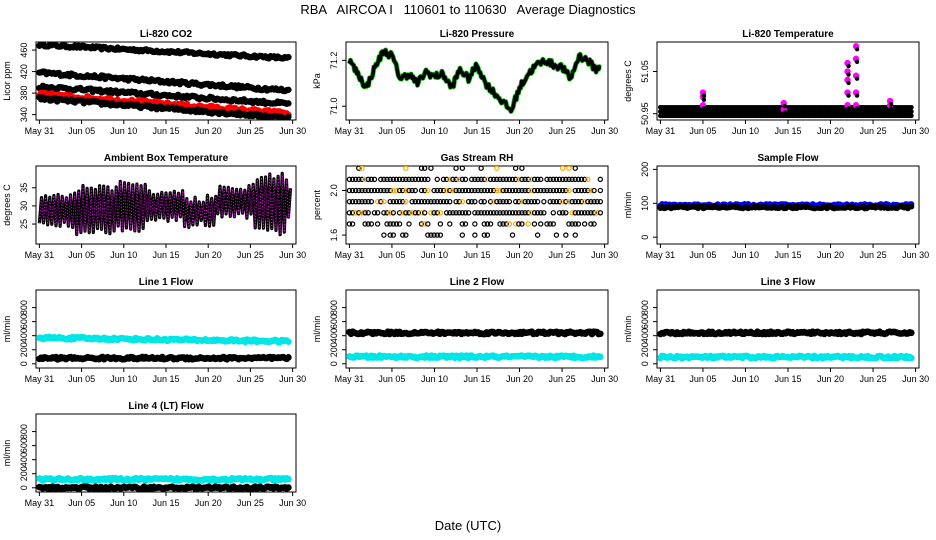 The width and height of the screenshot is (936, 540). What do you see at coordinates (24, 114) in the screenshot?
I see `y-tick-label: 340` at bounding box center [24, 114].